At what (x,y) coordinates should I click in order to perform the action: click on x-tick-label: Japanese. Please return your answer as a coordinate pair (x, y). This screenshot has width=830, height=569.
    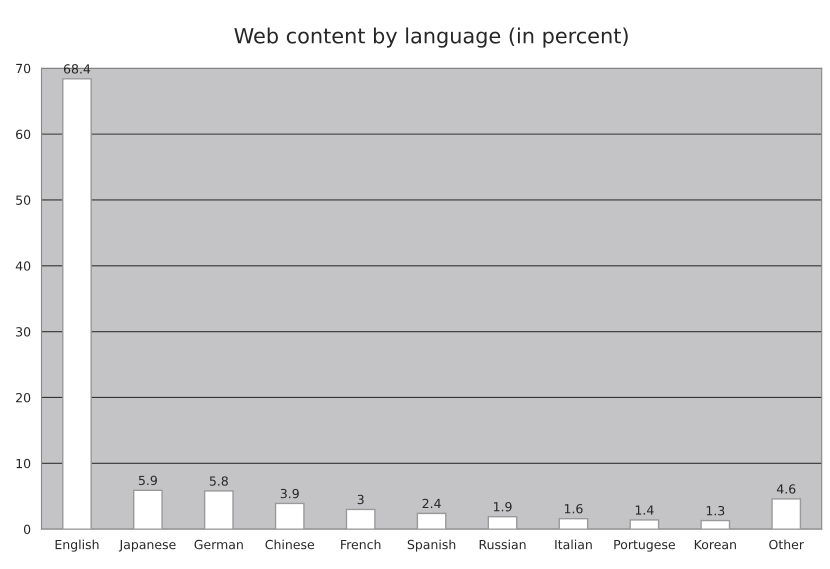
    Looking at the image, I should click on (147, 546).